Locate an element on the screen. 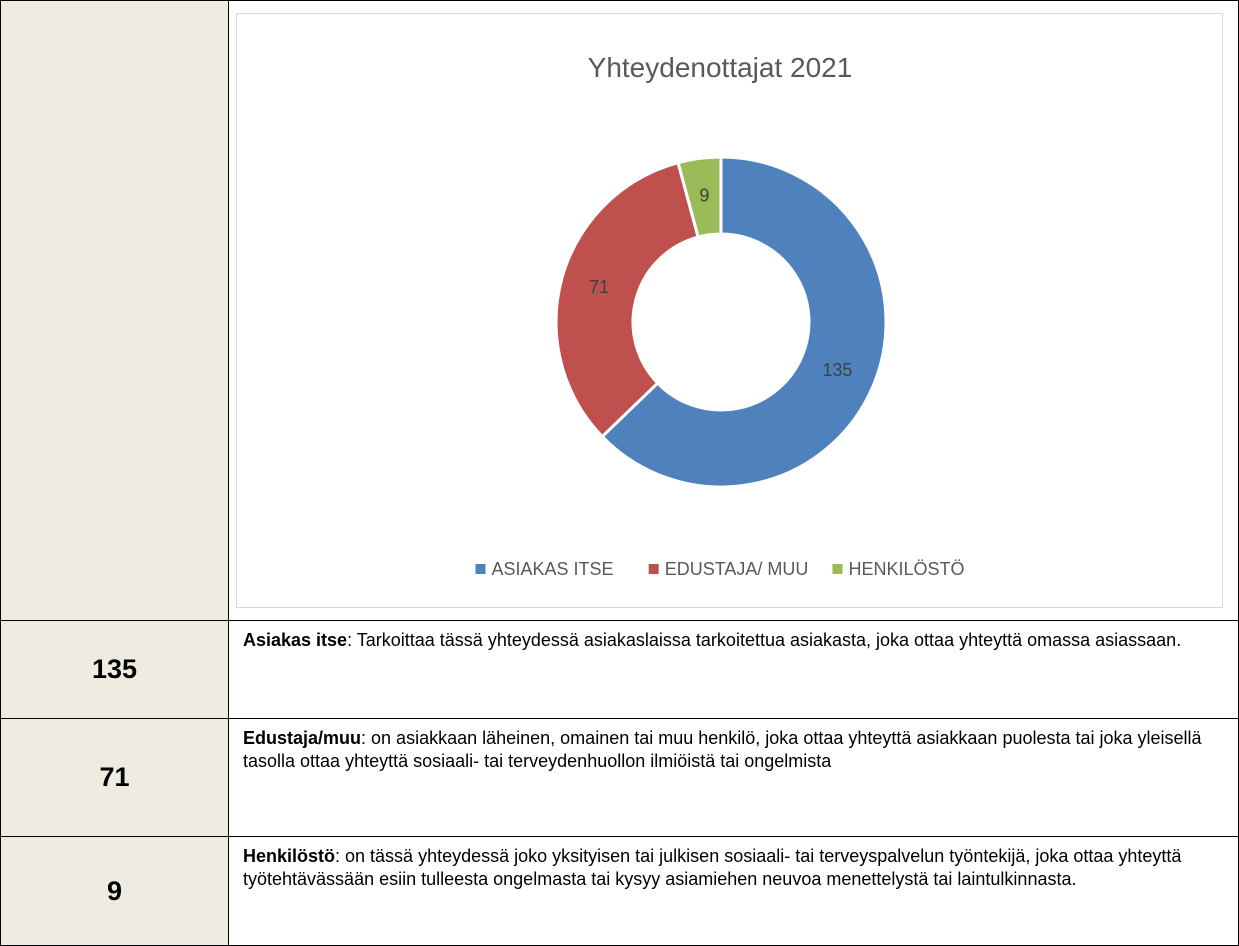  row-term: Asiakas itse is located at coordinates (295, 640).